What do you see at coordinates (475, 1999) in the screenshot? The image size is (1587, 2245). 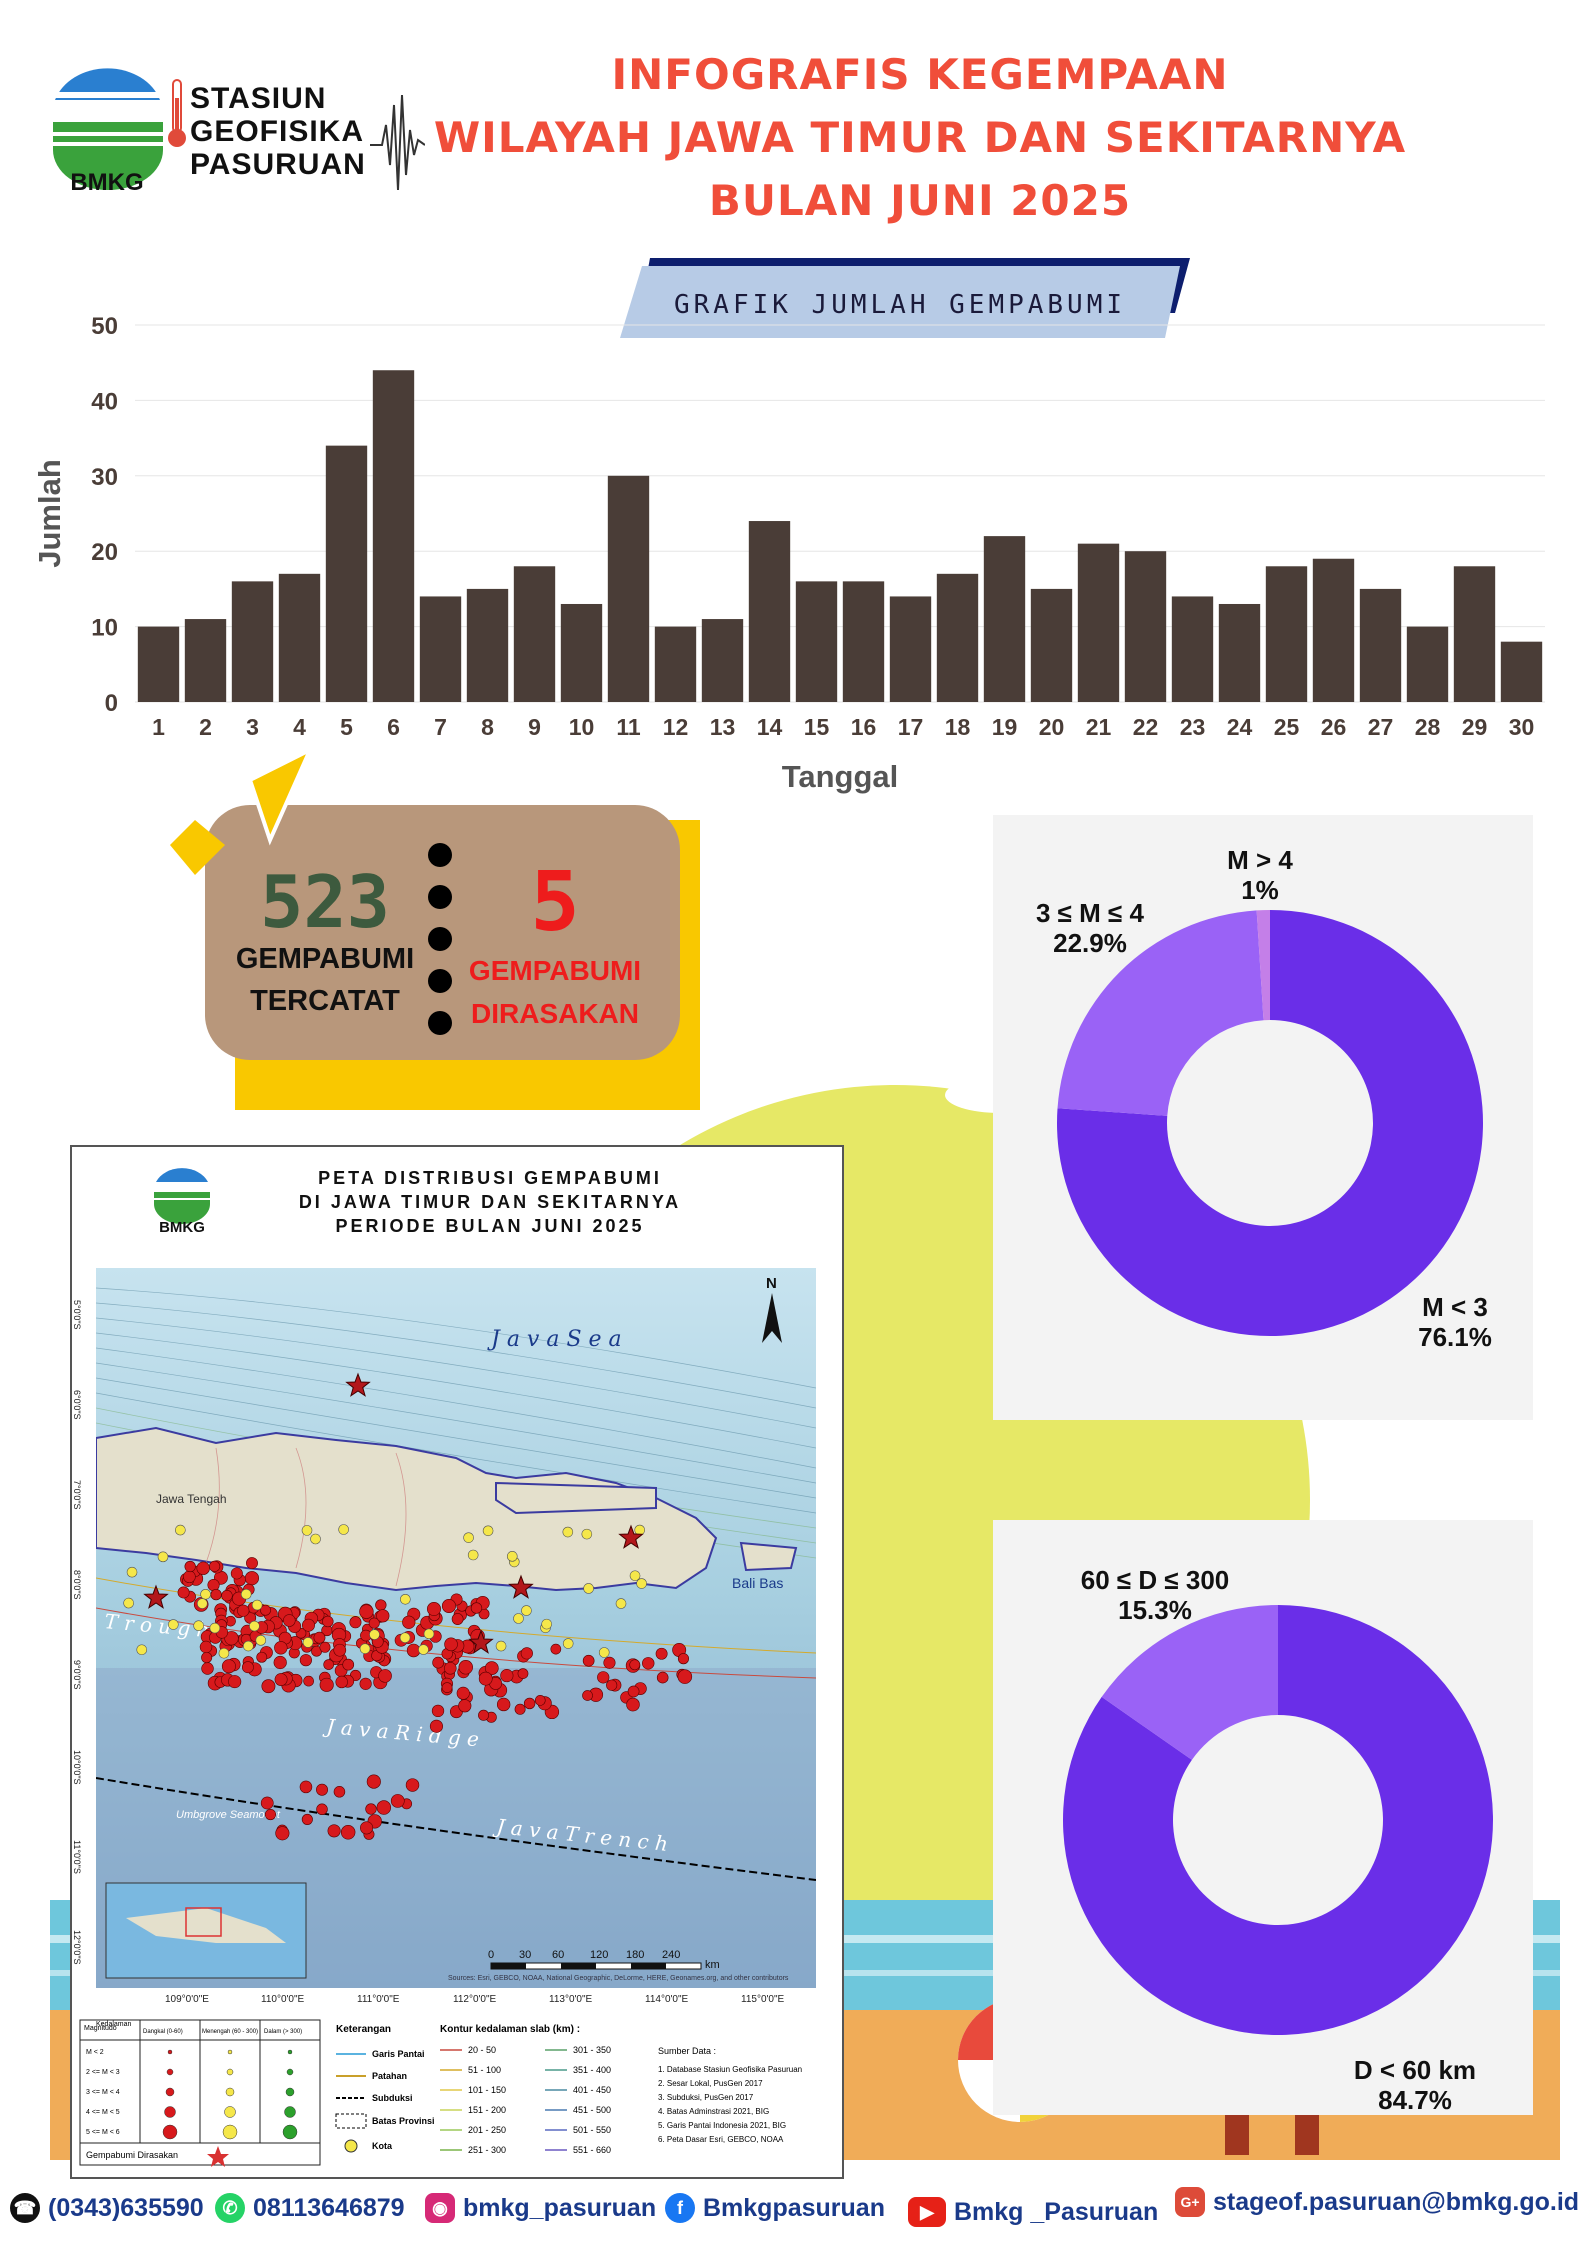 I see `lon-tick-label: 112°0'0"E` at bounding box center [475, 1999].